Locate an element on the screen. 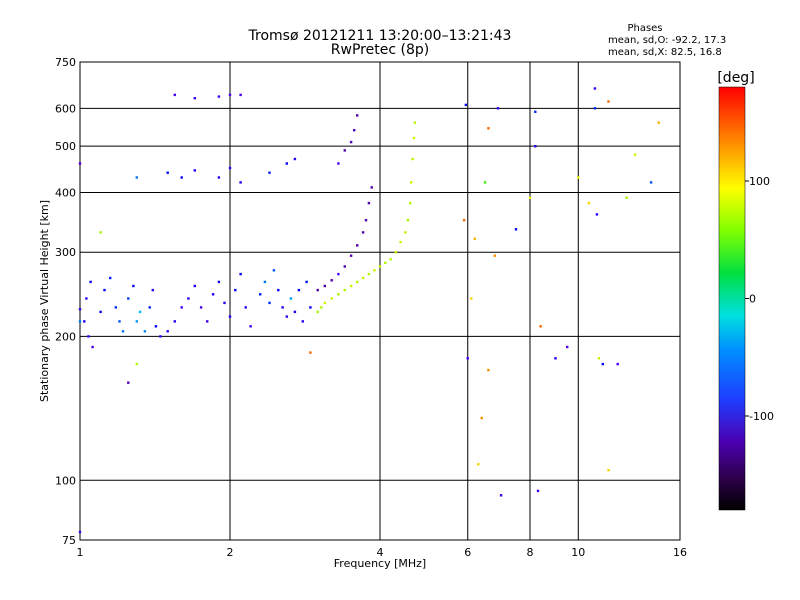 The width and height of the screenshot is (800, 600). stats-title: Phases is located at coordinates (644, 28).